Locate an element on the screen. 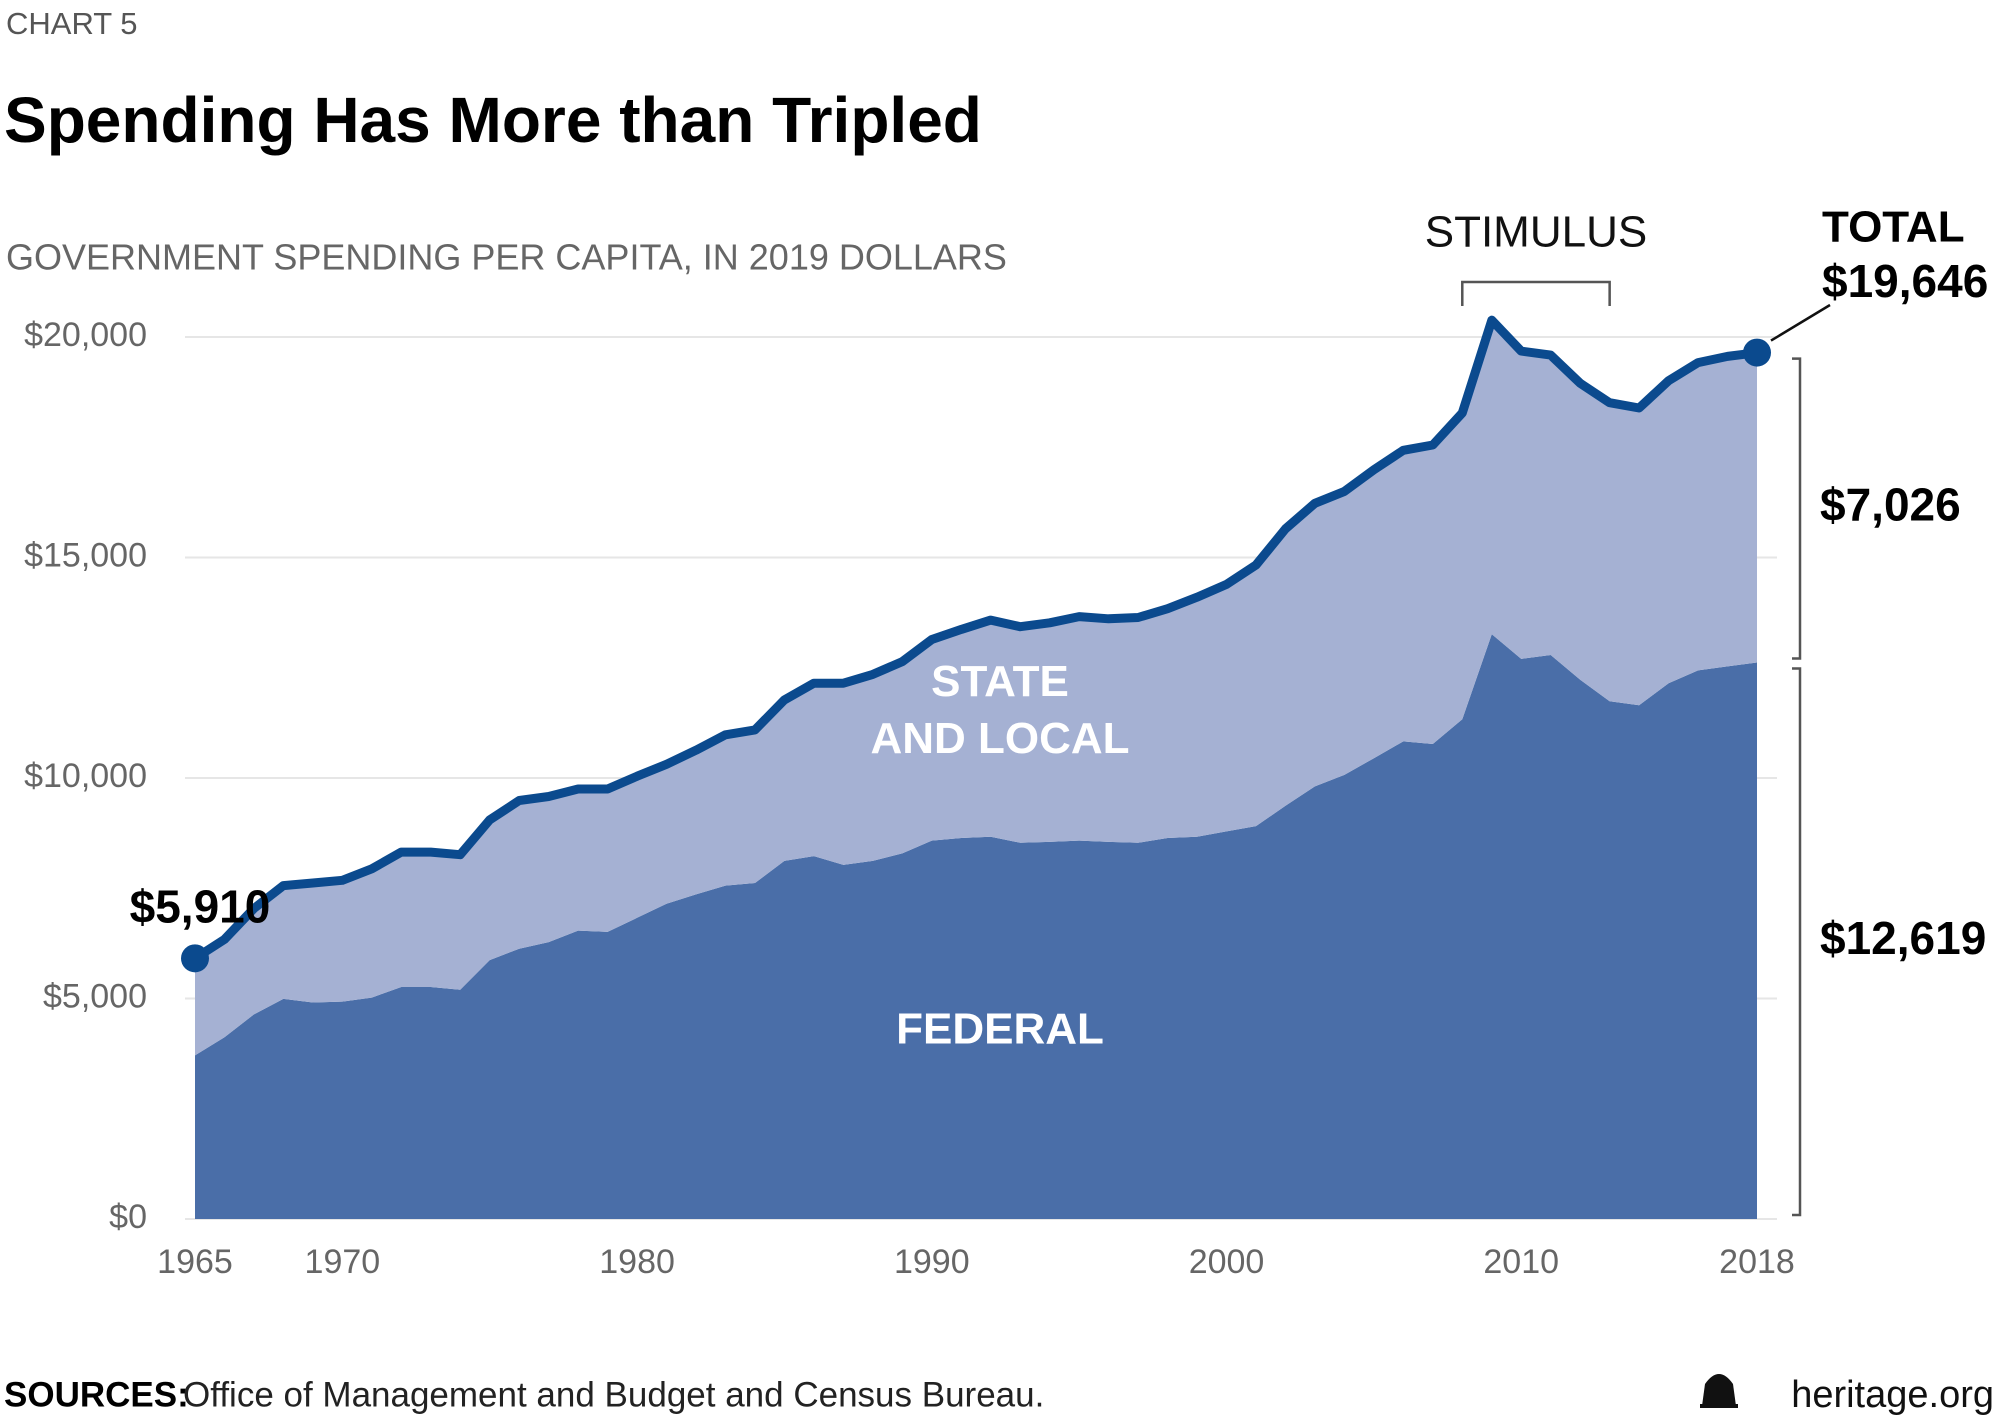 The image size is (2000, 1425). stimulus-bracket is located at coordinates (1536, 293).